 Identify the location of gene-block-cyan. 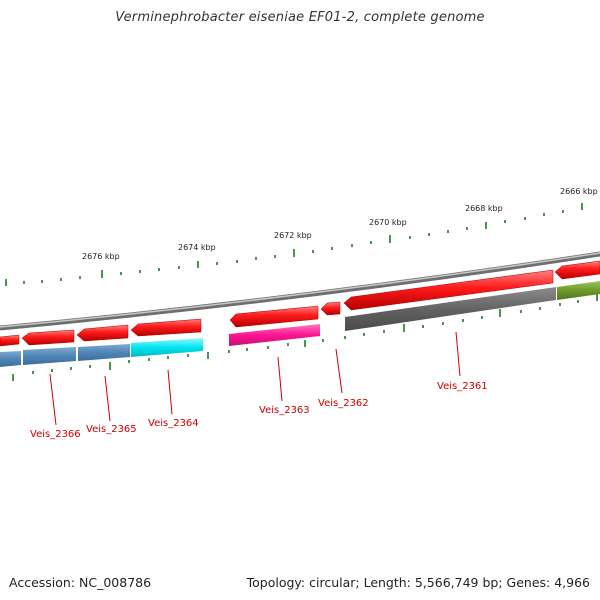
(167, 347).